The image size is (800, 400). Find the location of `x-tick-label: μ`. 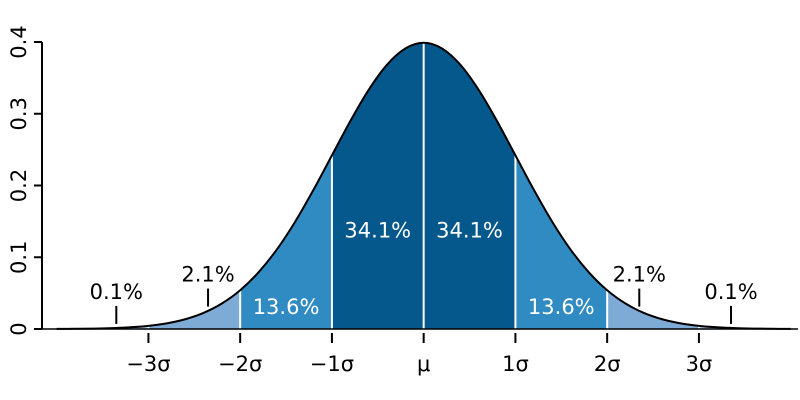

x-tick-label: μ is located at coordinates (423, 364).